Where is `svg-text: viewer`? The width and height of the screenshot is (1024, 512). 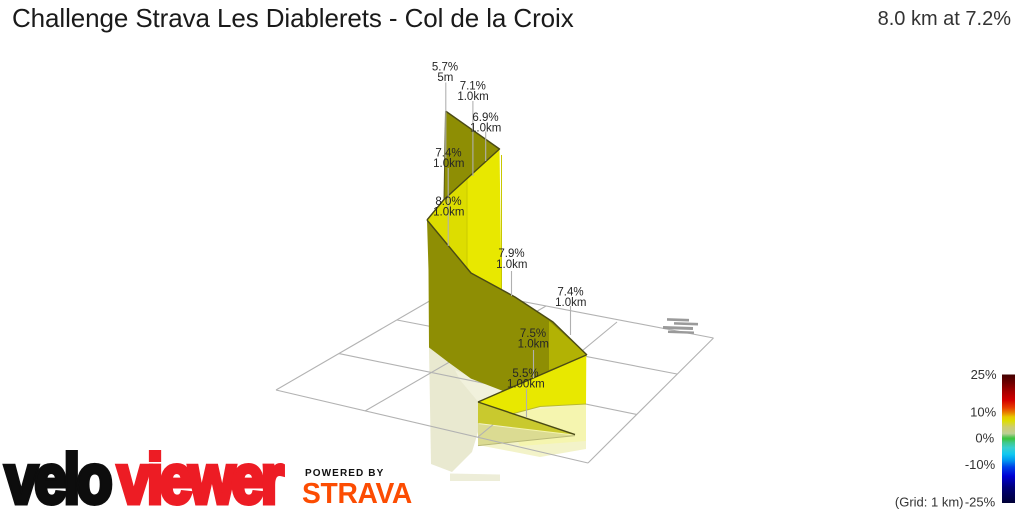 svg-text: viewer is located at coordinates (201, 475).